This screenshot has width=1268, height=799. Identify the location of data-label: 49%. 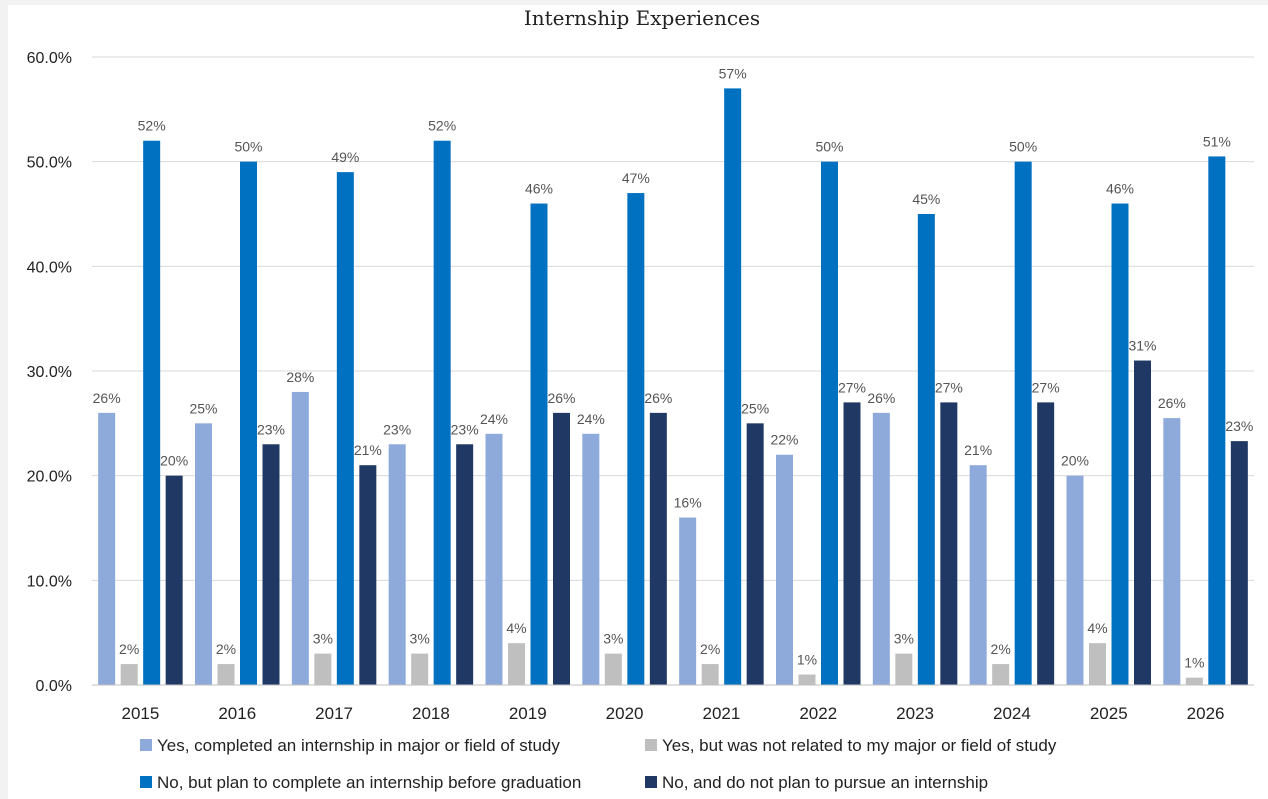
(345, 157).